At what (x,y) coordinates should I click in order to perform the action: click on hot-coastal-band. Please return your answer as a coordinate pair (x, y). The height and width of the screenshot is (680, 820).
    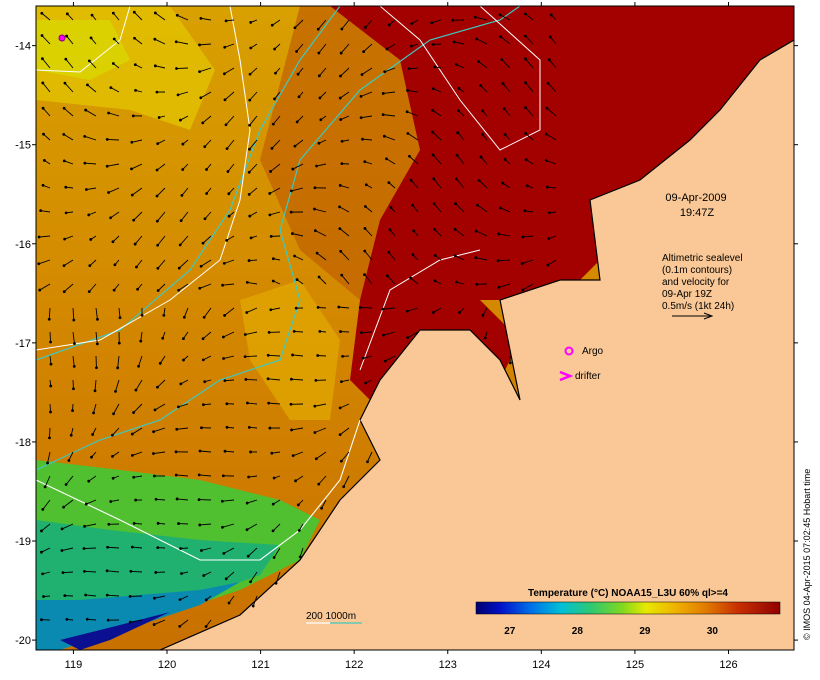
    Looking at the image, I should click on (435, 350).